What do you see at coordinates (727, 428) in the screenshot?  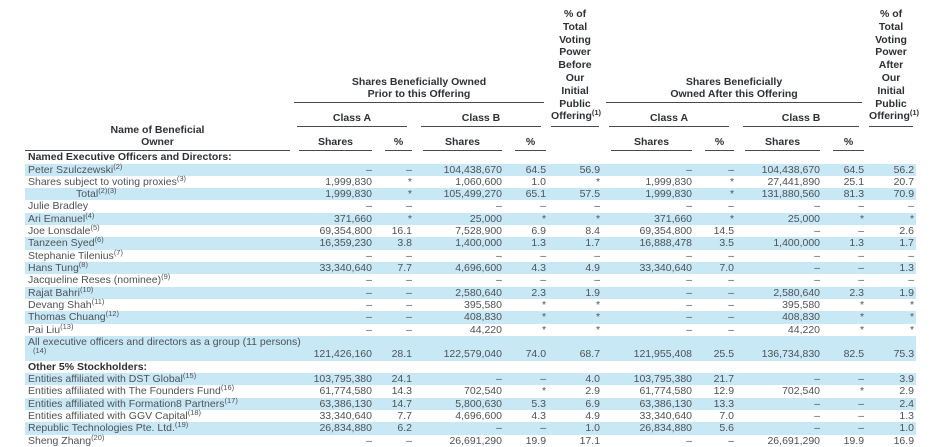 I see `value-cell: 5.6` at bounding box center [727, 428].